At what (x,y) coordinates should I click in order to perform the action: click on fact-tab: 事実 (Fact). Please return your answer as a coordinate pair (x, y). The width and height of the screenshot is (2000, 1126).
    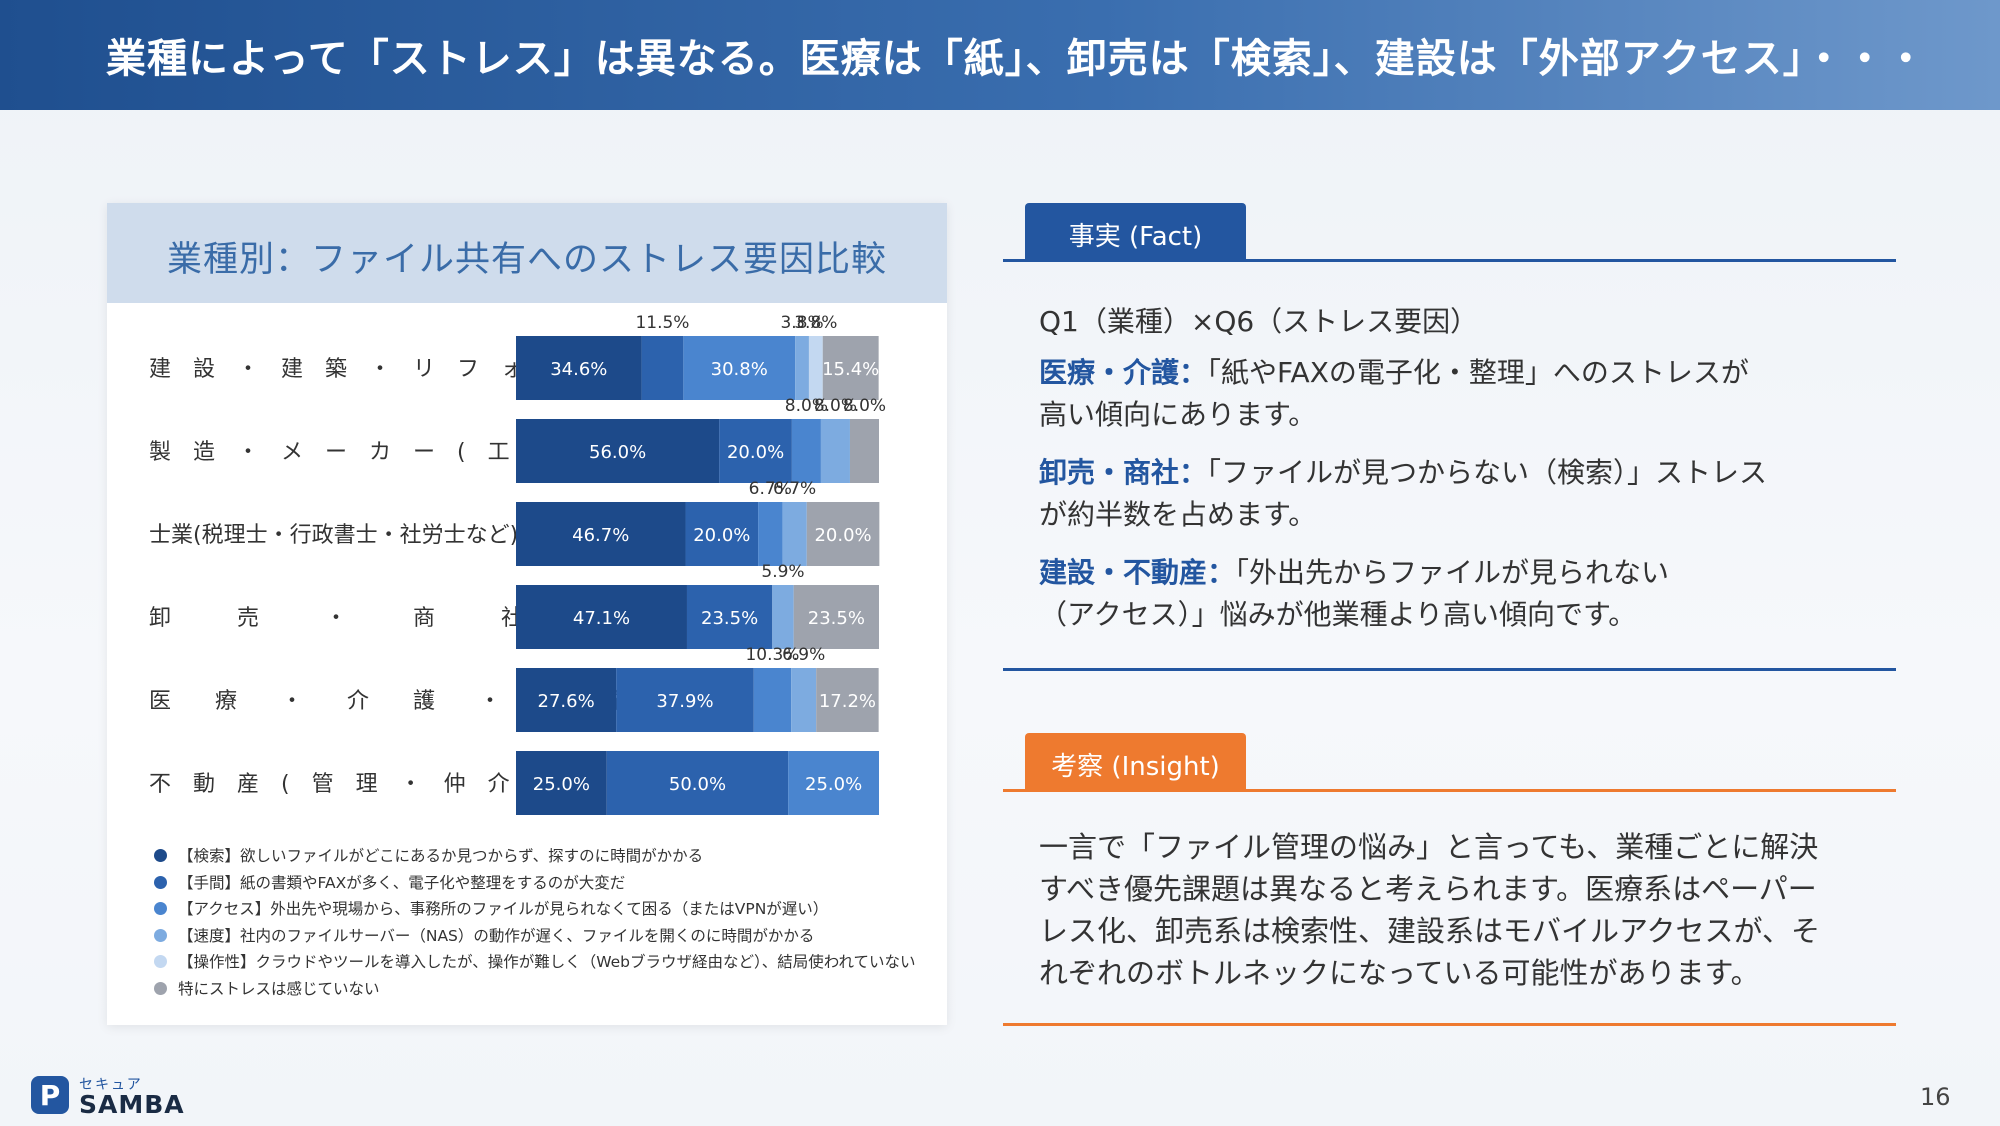
    Looking at the image, I should click on (1135, 231).